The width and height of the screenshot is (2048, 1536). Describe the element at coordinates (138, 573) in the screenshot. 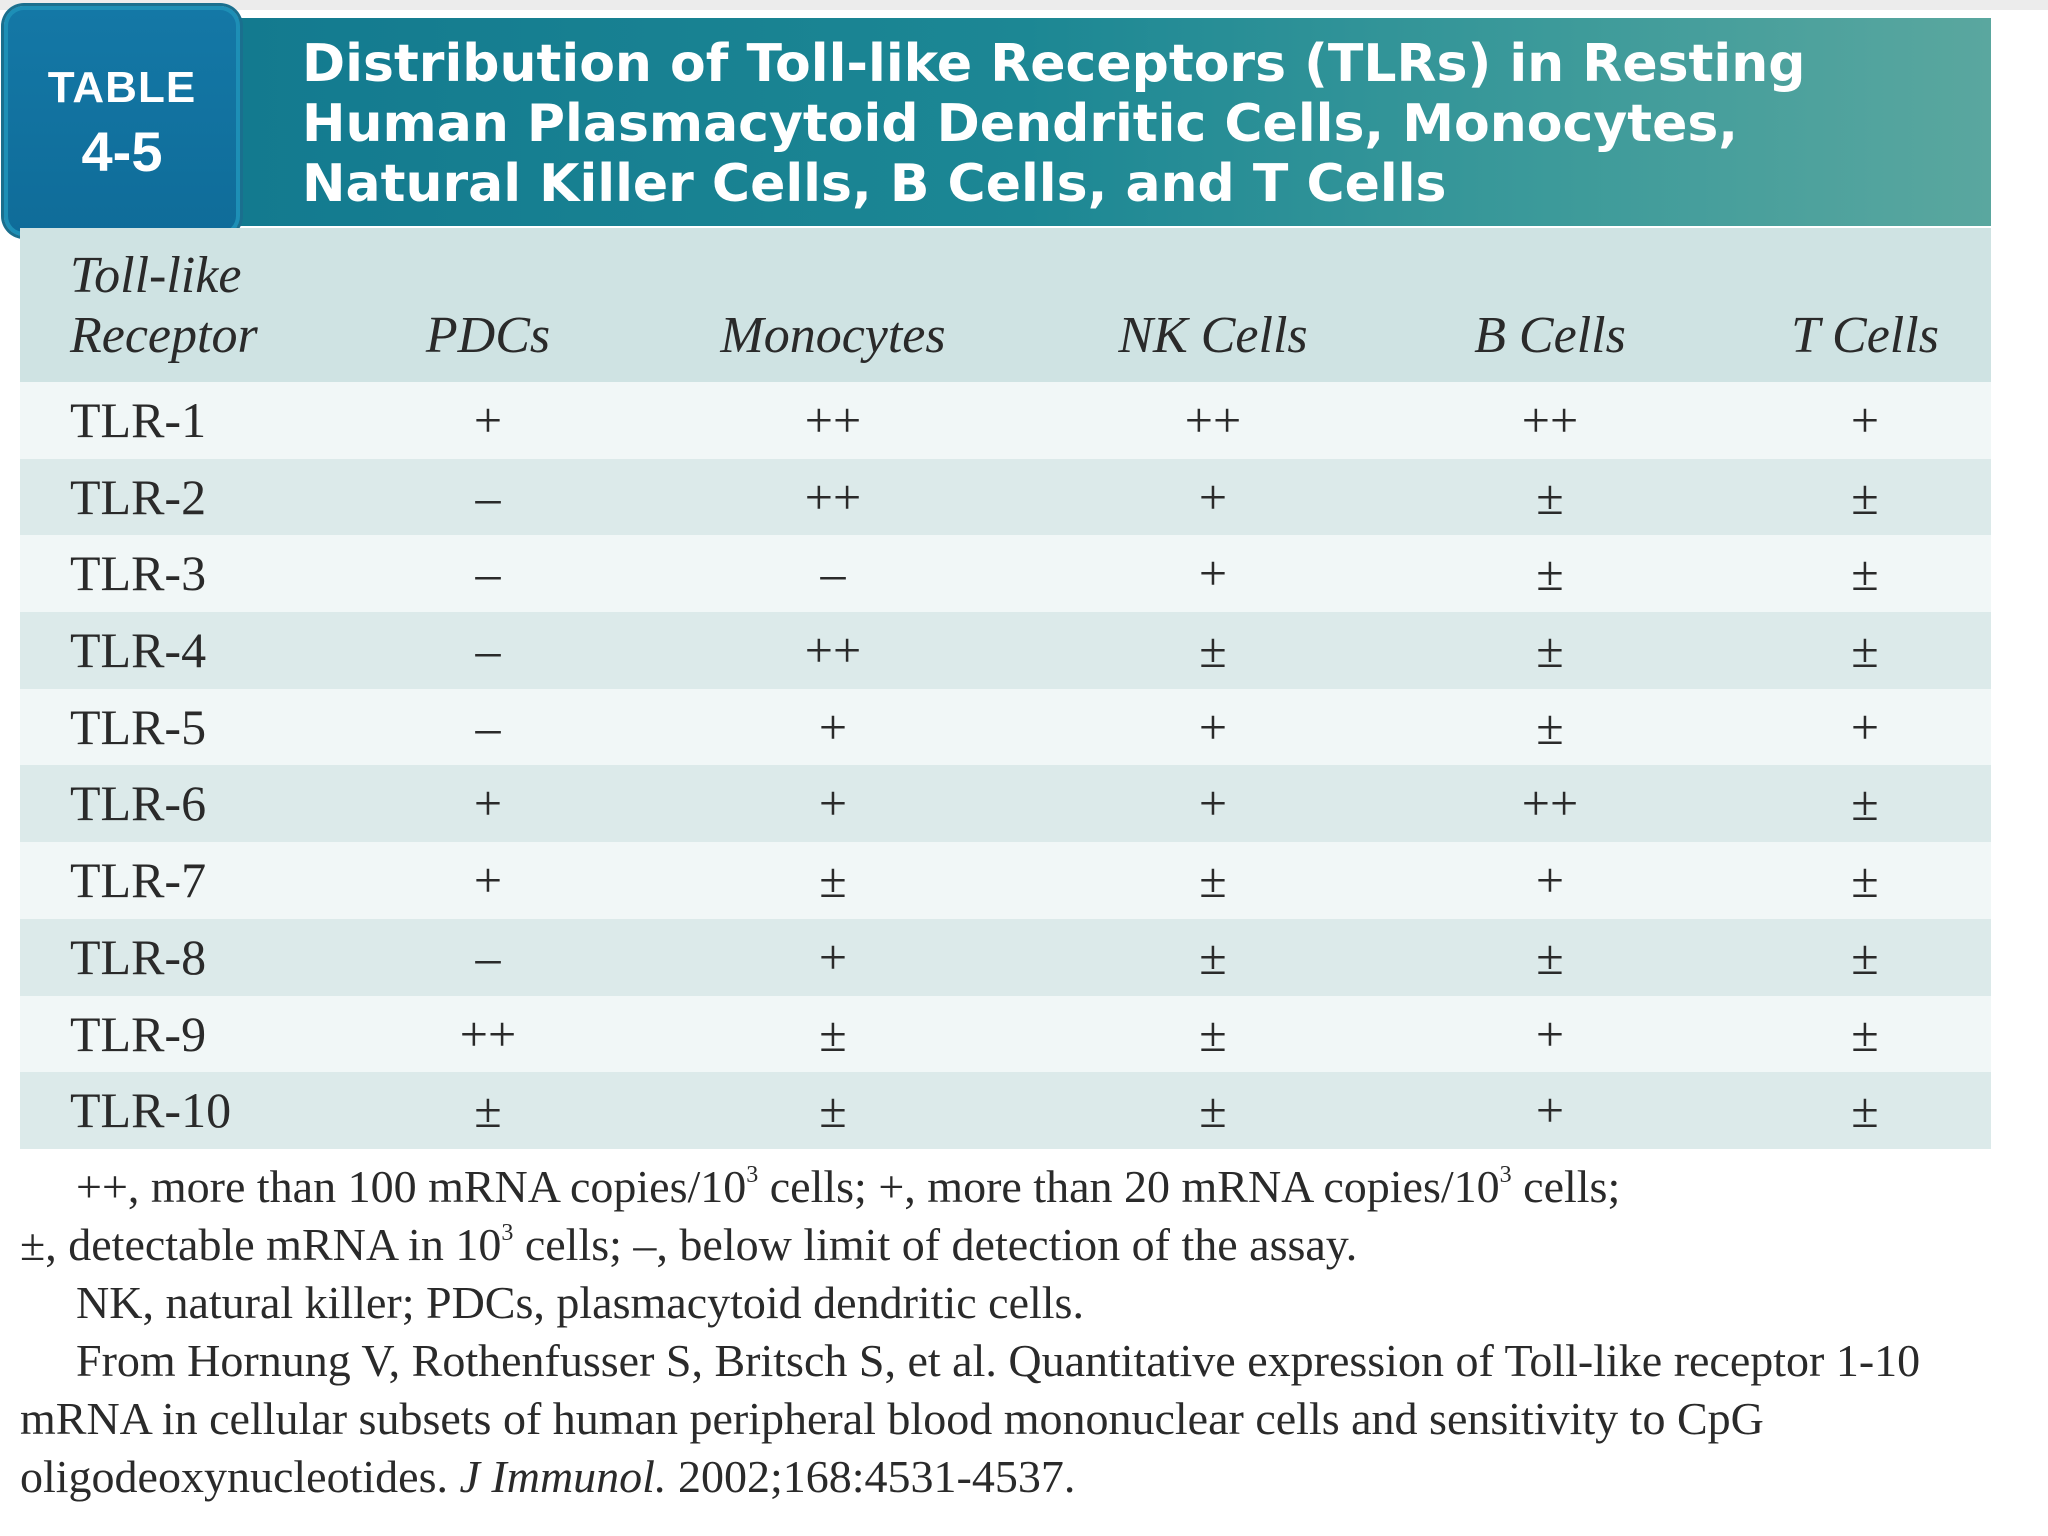

I see `cell-receptor: TLR-3` at that location.